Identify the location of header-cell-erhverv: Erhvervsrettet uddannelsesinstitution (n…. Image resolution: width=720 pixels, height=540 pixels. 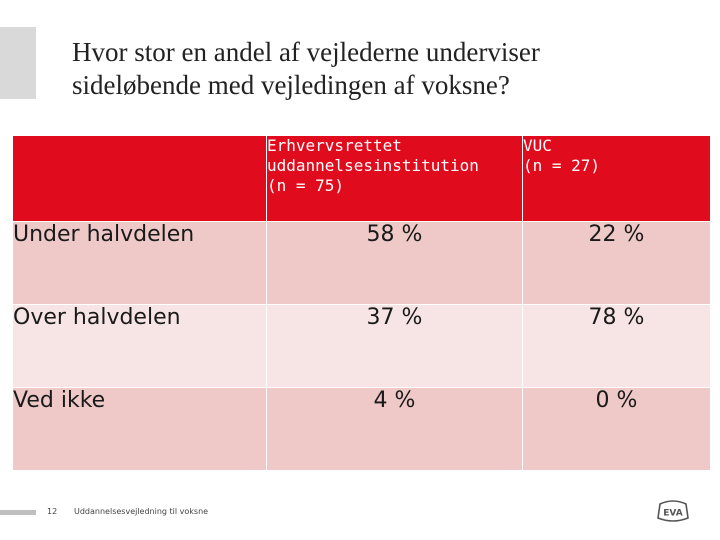
(394, 178).